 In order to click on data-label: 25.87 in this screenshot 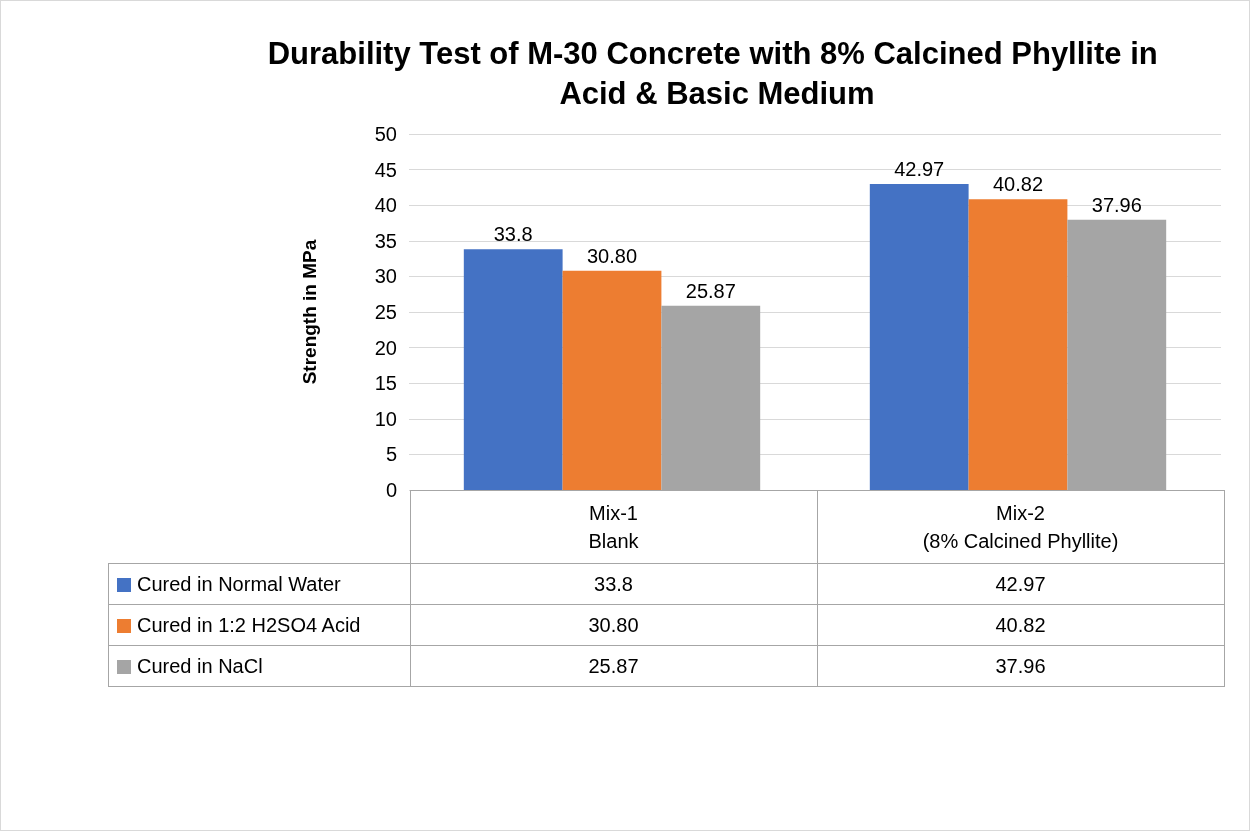, I will do `click(613, 666)`.